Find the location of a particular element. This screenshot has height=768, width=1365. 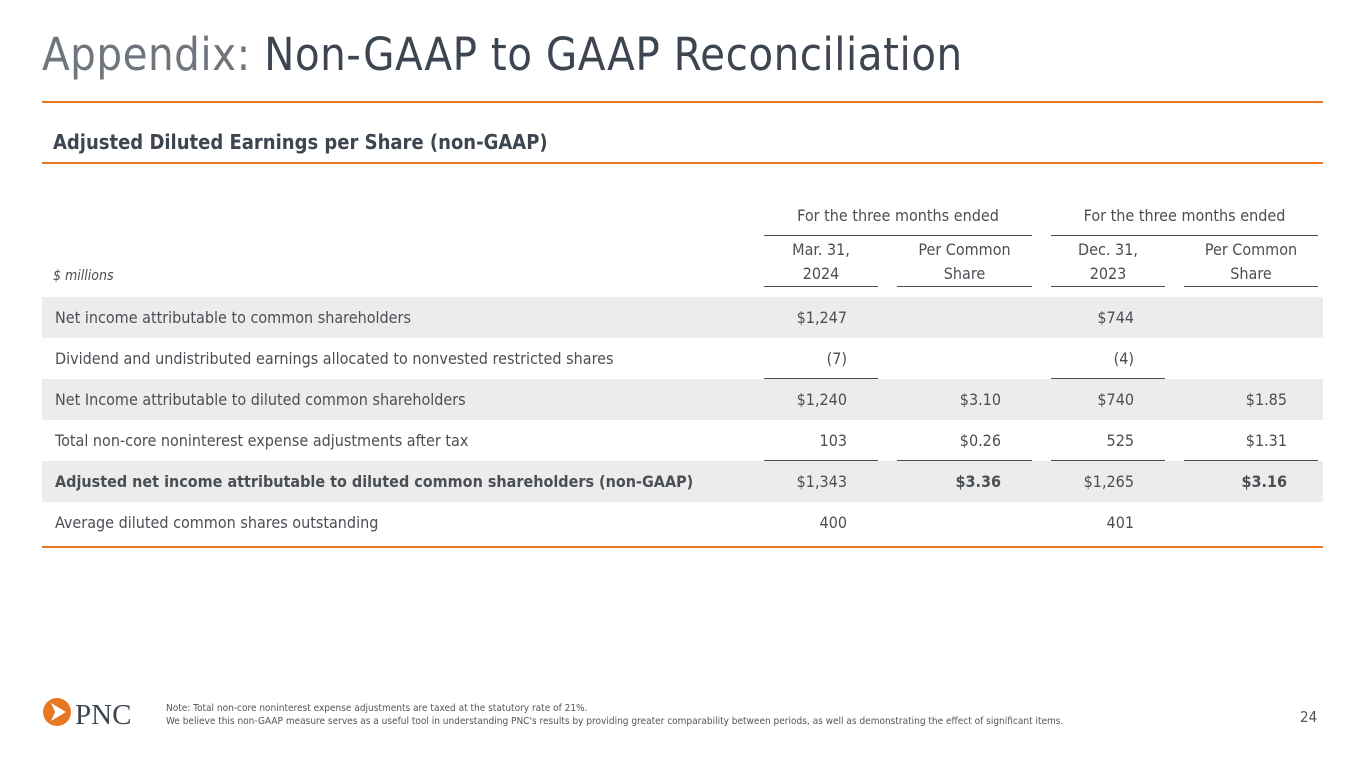

cell-value: $1.31 is located at coordinates (1266, 440).